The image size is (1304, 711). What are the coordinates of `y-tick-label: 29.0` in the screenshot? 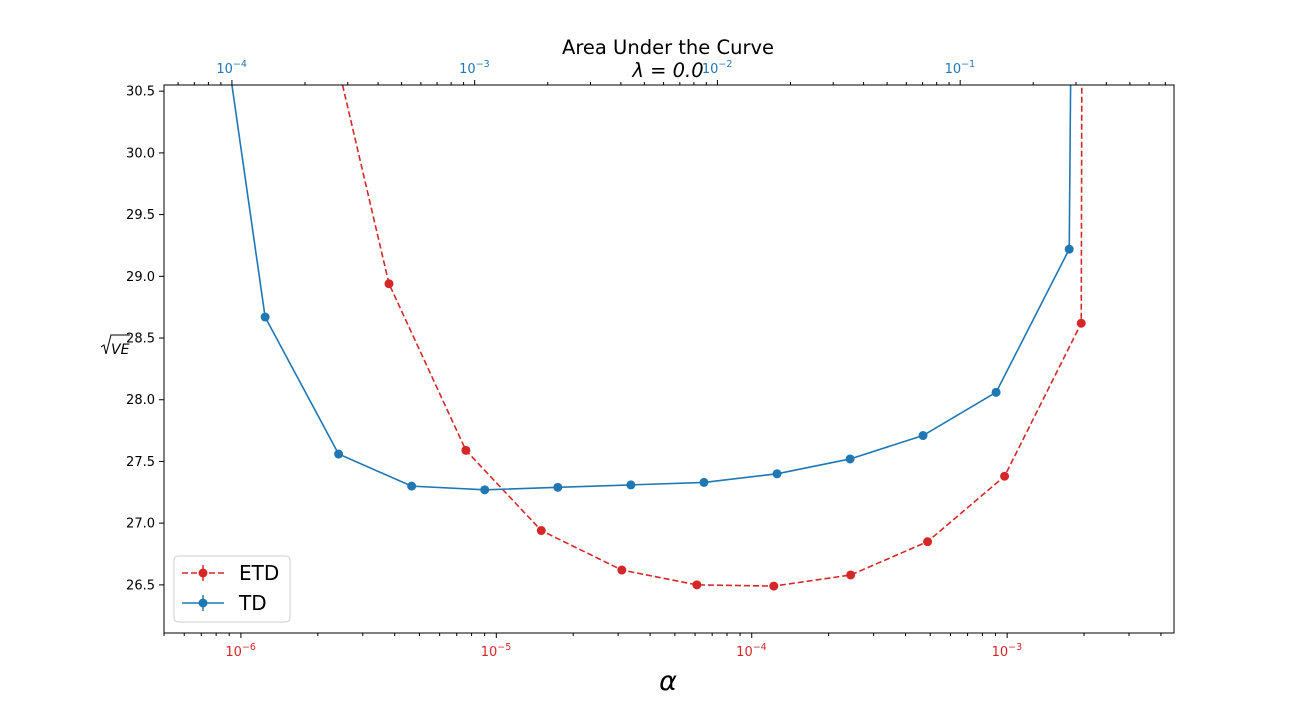 It's located at (140, 277).